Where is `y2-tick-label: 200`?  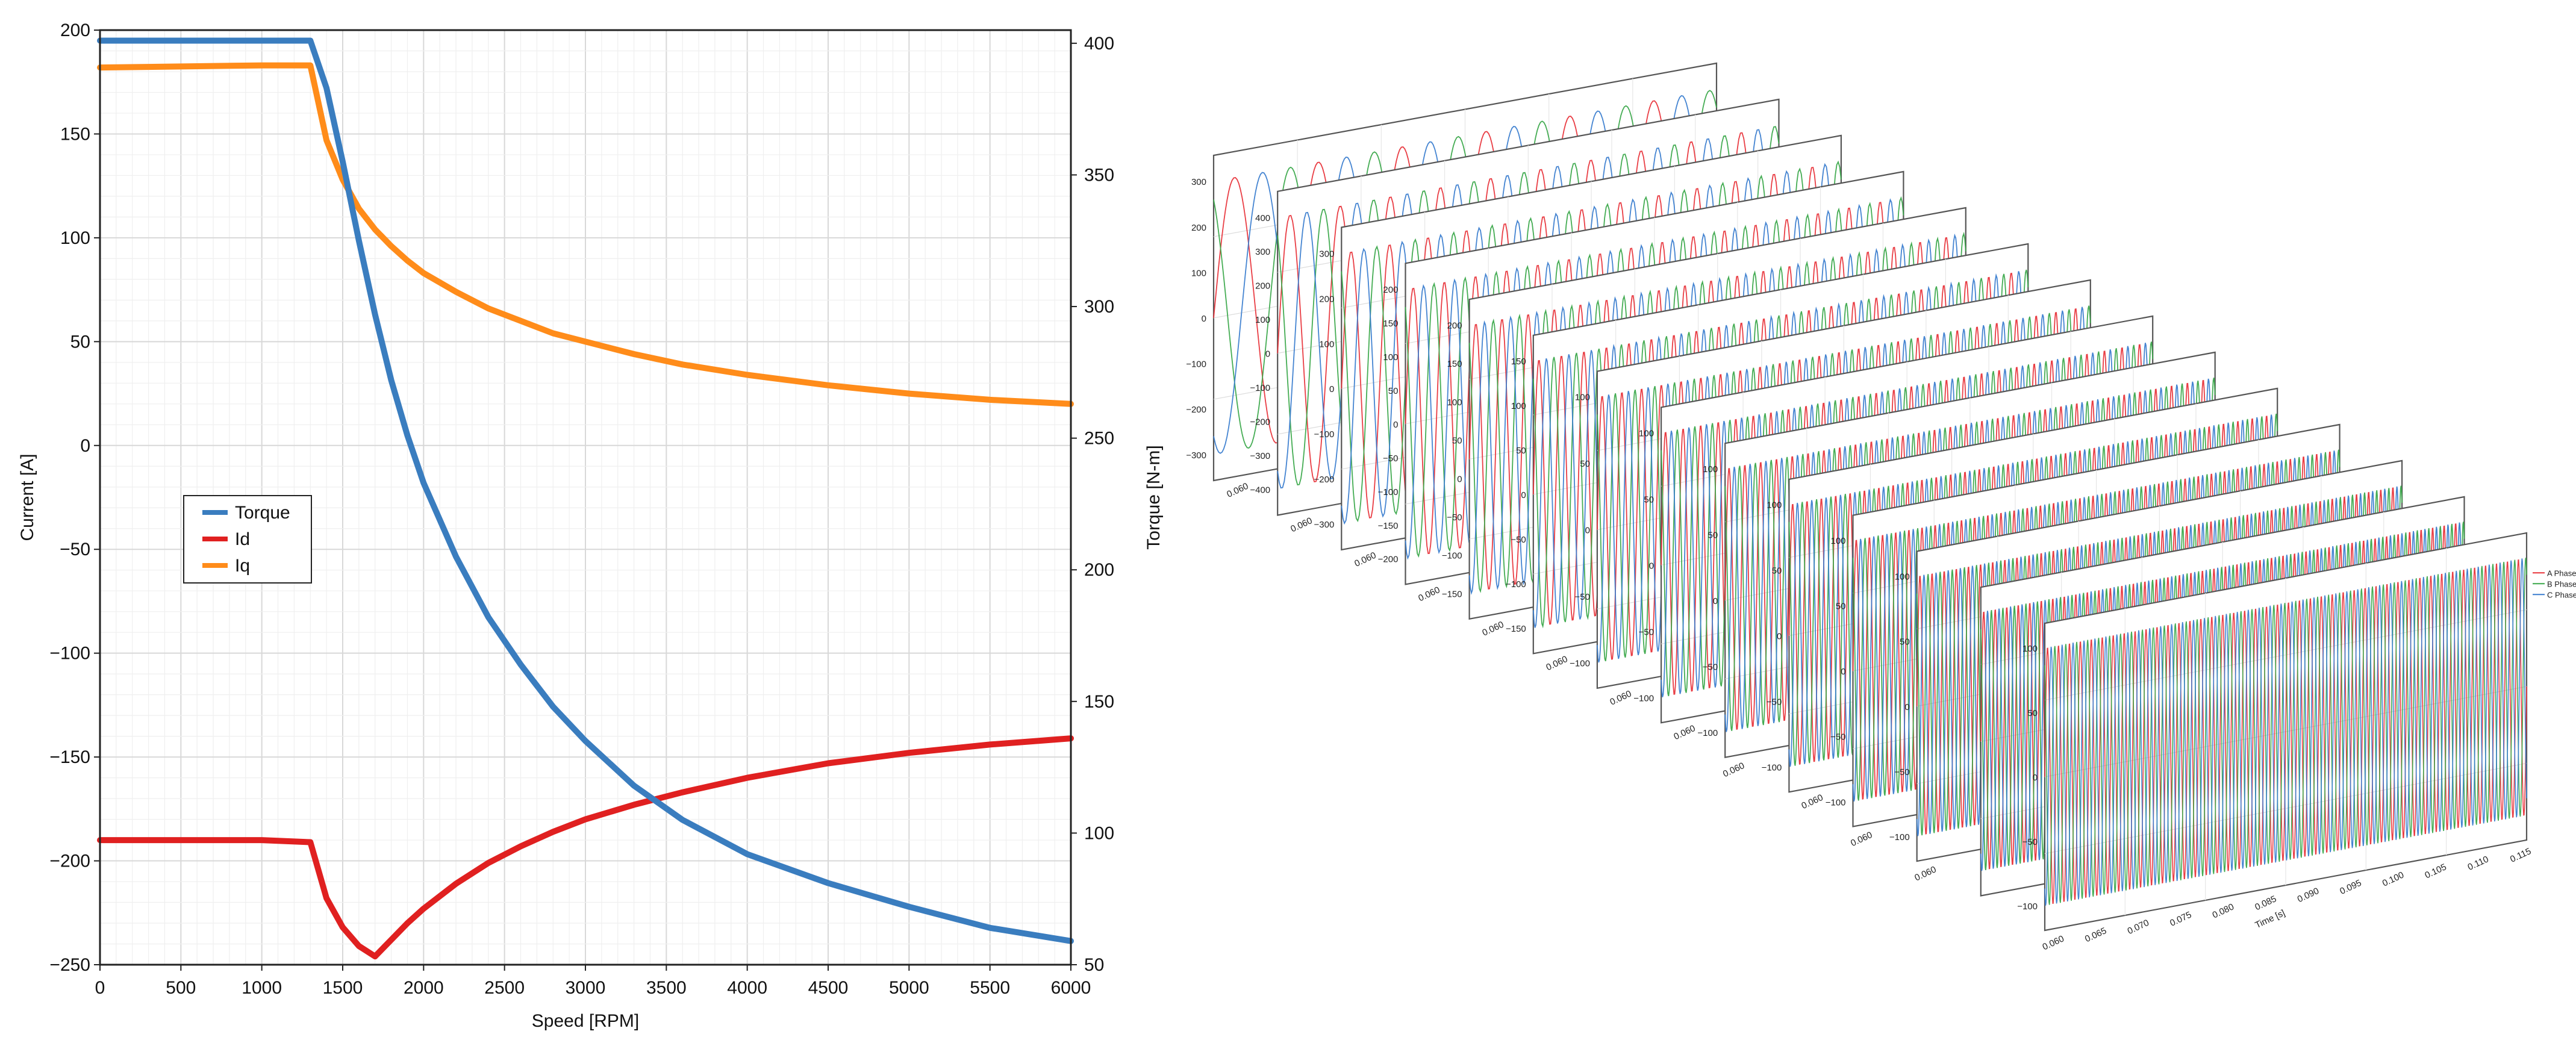
y2-tick-label: 200 is located at coordinates (1099, 570).